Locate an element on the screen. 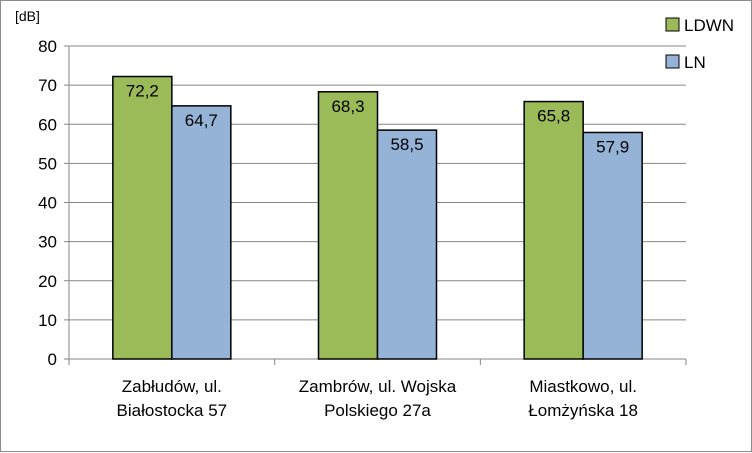  data-label: 58,5 is located at coordinates (406, 144).